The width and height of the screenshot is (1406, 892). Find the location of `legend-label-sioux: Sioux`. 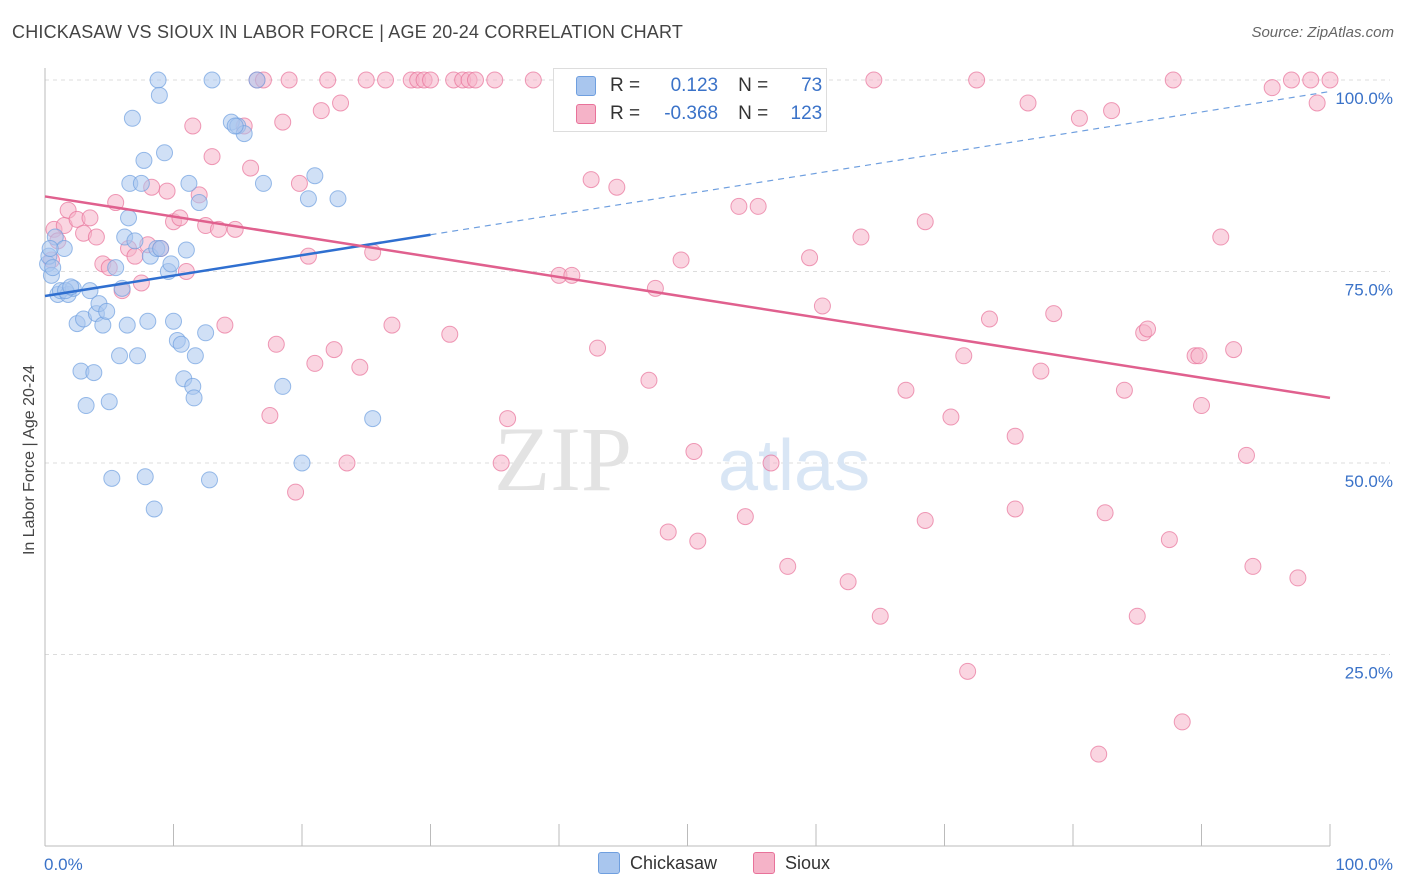

legend-label-sioux: Sioux is located at coordinates (808, 862).